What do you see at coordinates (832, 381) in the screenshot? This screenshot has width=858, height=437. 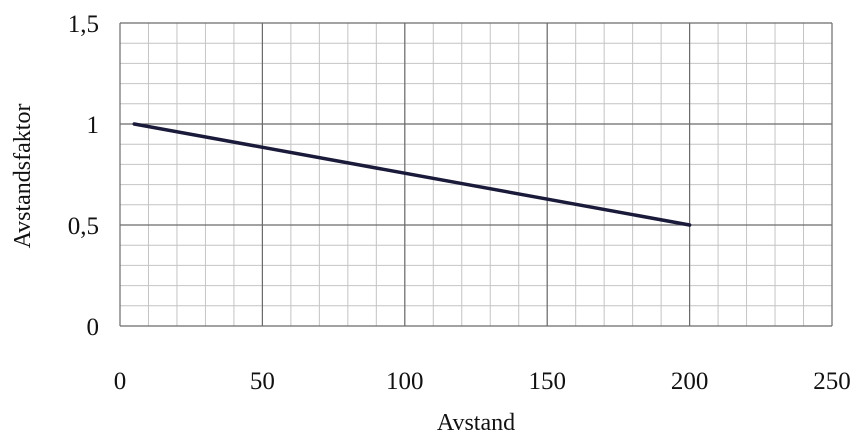 I see `x-tick-label: 250` at bounding box center [832, 381].